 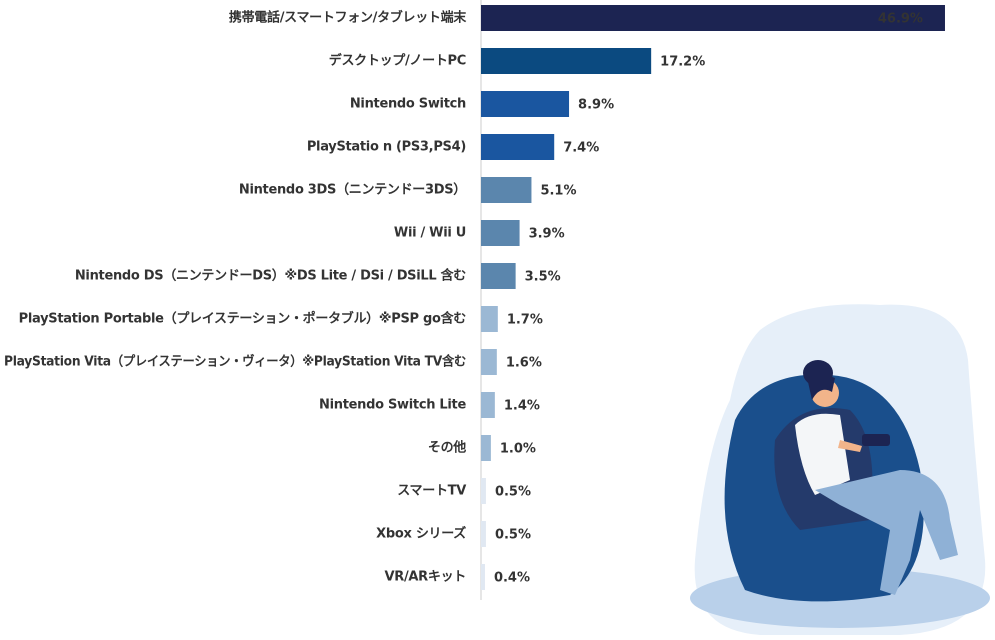 I want to click on value-label: 3.9%, so click(x=547, y=234).